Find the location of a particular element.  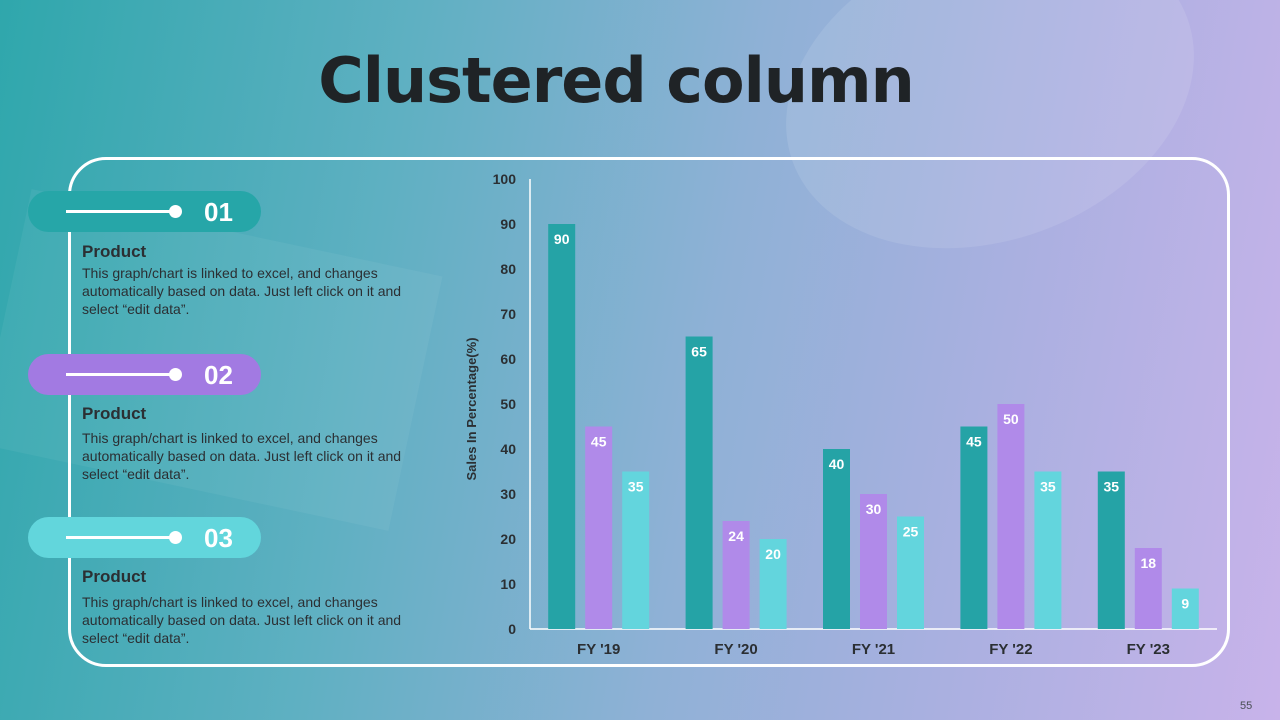

x-tick-label: FY '20 is located at coordinates (735, 649).